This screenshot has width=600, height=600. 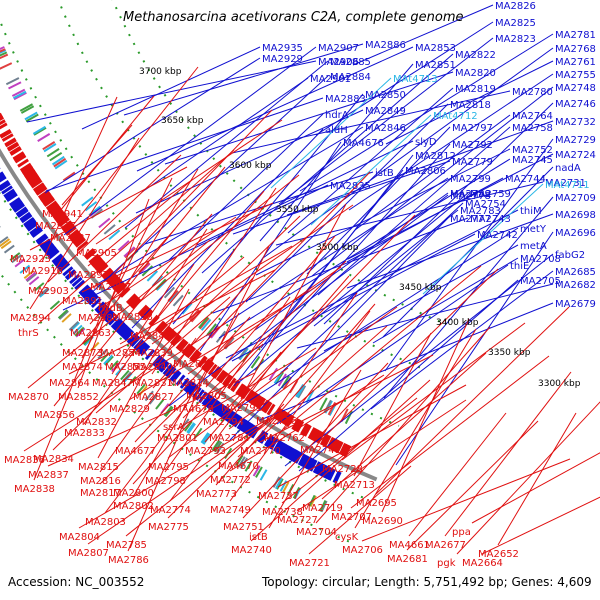 What do you see at coordinates (570, 255) in the screenshot?
I see `gene-label: fabG2` at bounding box center [570, 255].